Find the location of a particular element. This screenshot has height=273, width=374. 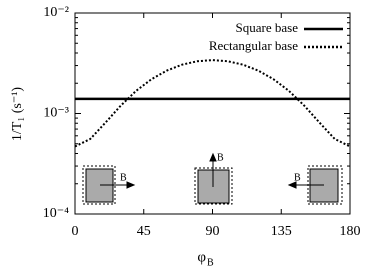

inset-icons is located at coordinates (212, 178).